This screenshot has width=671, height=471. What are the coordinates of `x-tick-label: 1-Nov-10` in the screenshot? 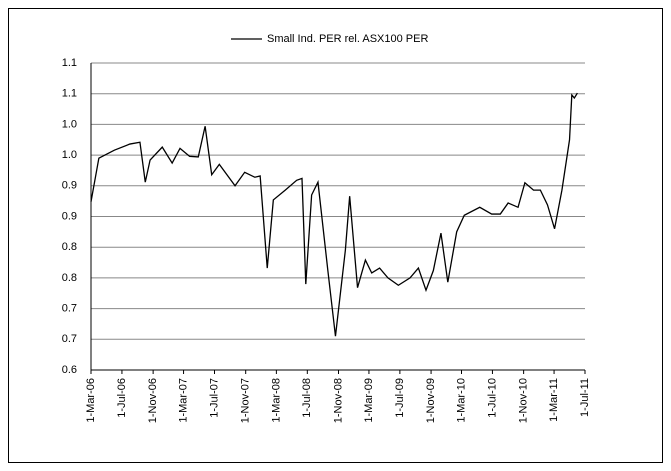 It's located at (524, 400).